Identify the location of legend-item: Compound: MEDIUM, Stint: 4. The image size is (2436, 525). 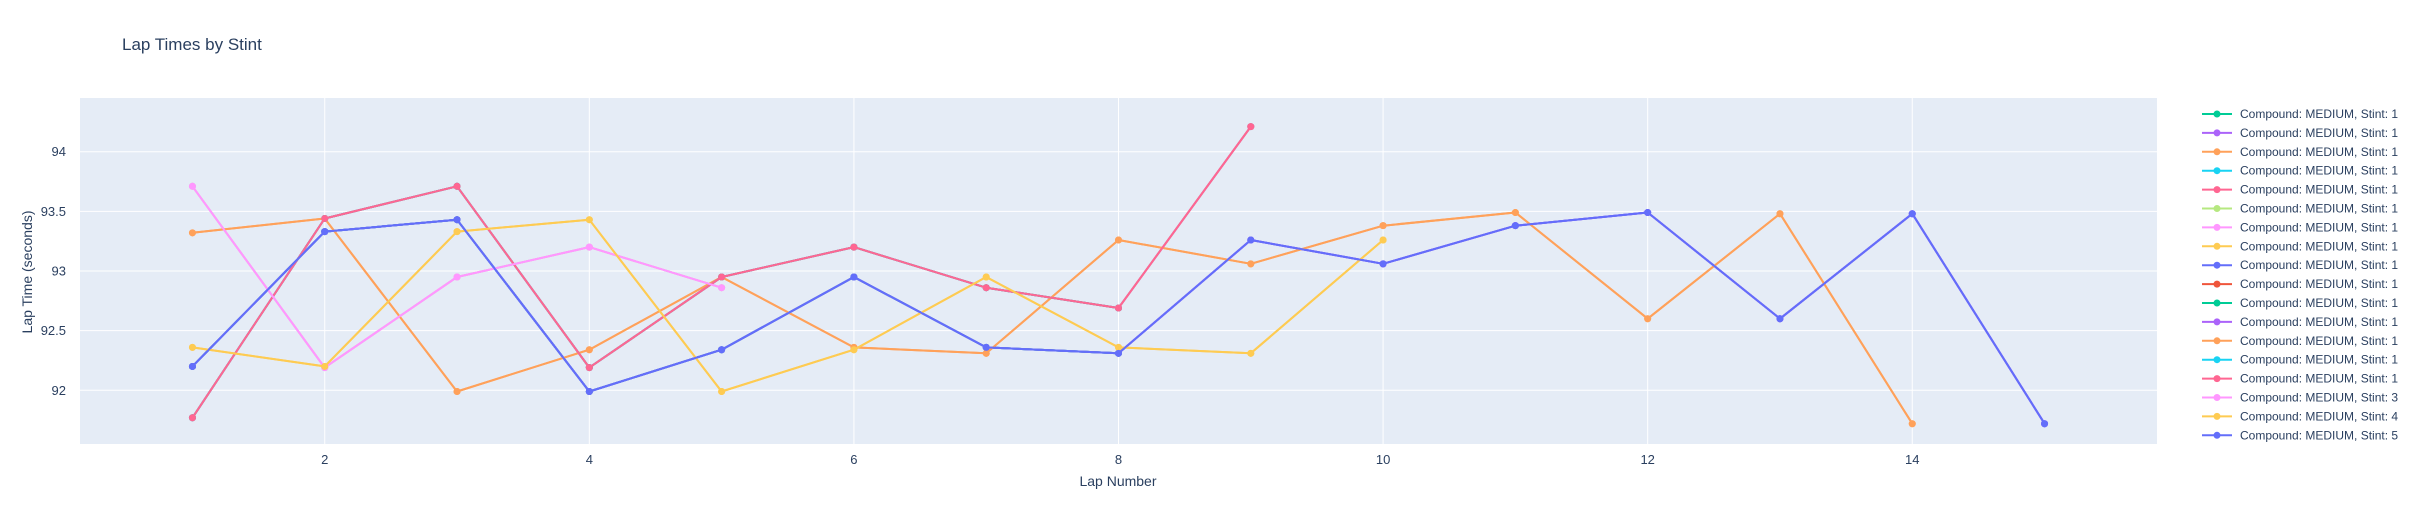
(2300, 416).